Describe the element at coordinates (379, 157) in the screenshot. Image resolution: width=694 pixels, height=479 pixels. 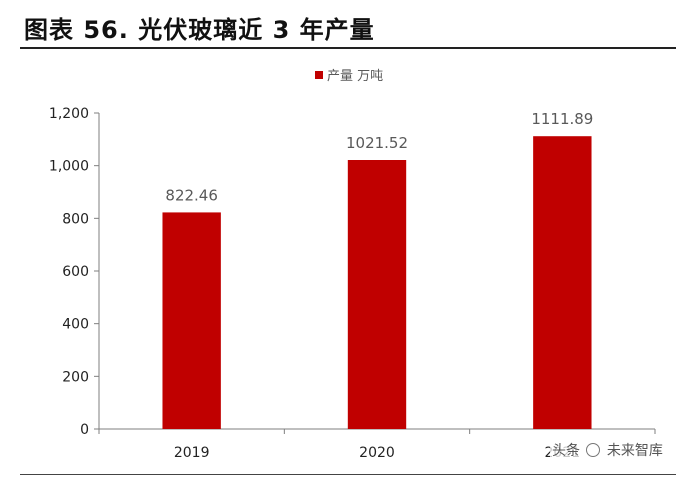
I see `data-labels: 822.46 1021.52 1111.89` at that location.